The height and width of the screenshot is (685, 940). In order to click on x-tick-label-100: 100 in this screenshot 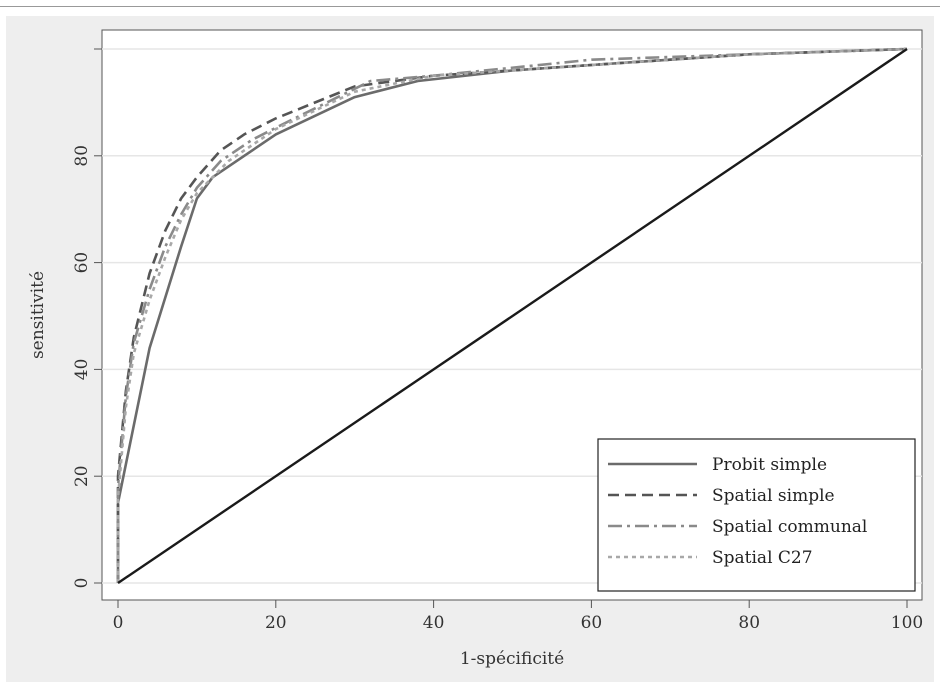, I will do `click(907, 623)`.